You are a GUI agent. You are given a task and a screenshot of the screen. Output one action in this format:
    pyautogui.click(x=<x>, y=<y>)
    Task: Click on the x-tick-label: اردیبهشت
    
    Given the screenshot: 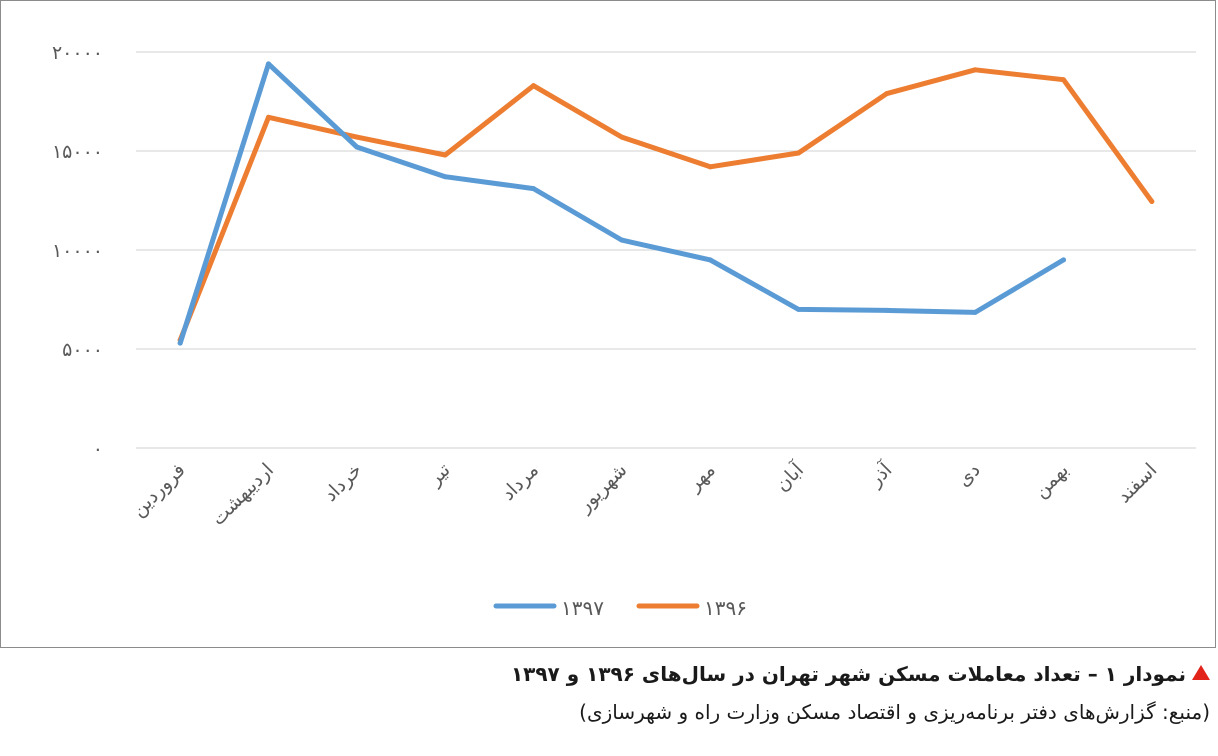 What is the action you would take?
    pyautogui.click(x=242, y=494)
    